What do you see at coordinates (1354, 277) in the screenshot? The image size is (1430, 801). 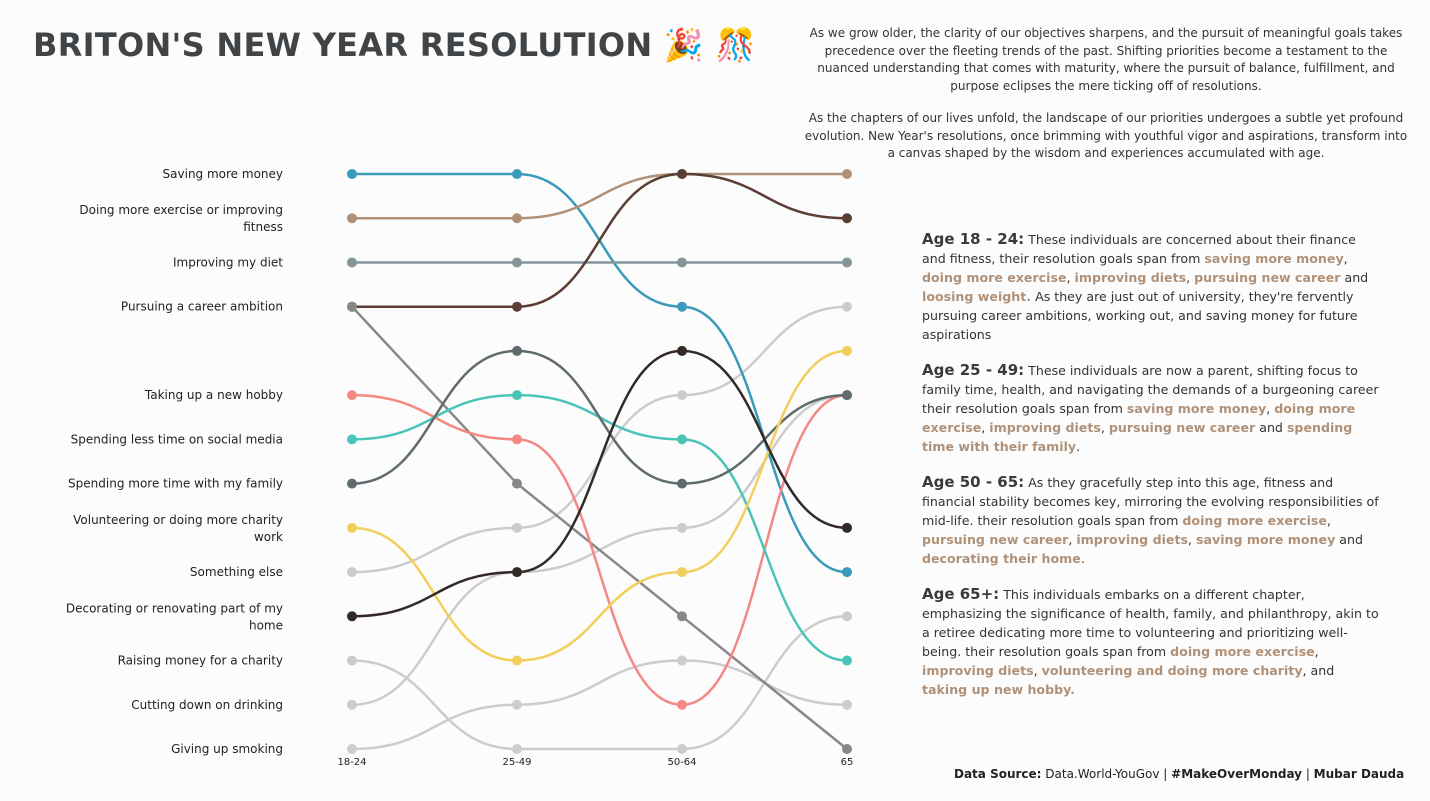 I see `note-text: and` at bounding box center [1354, 277].